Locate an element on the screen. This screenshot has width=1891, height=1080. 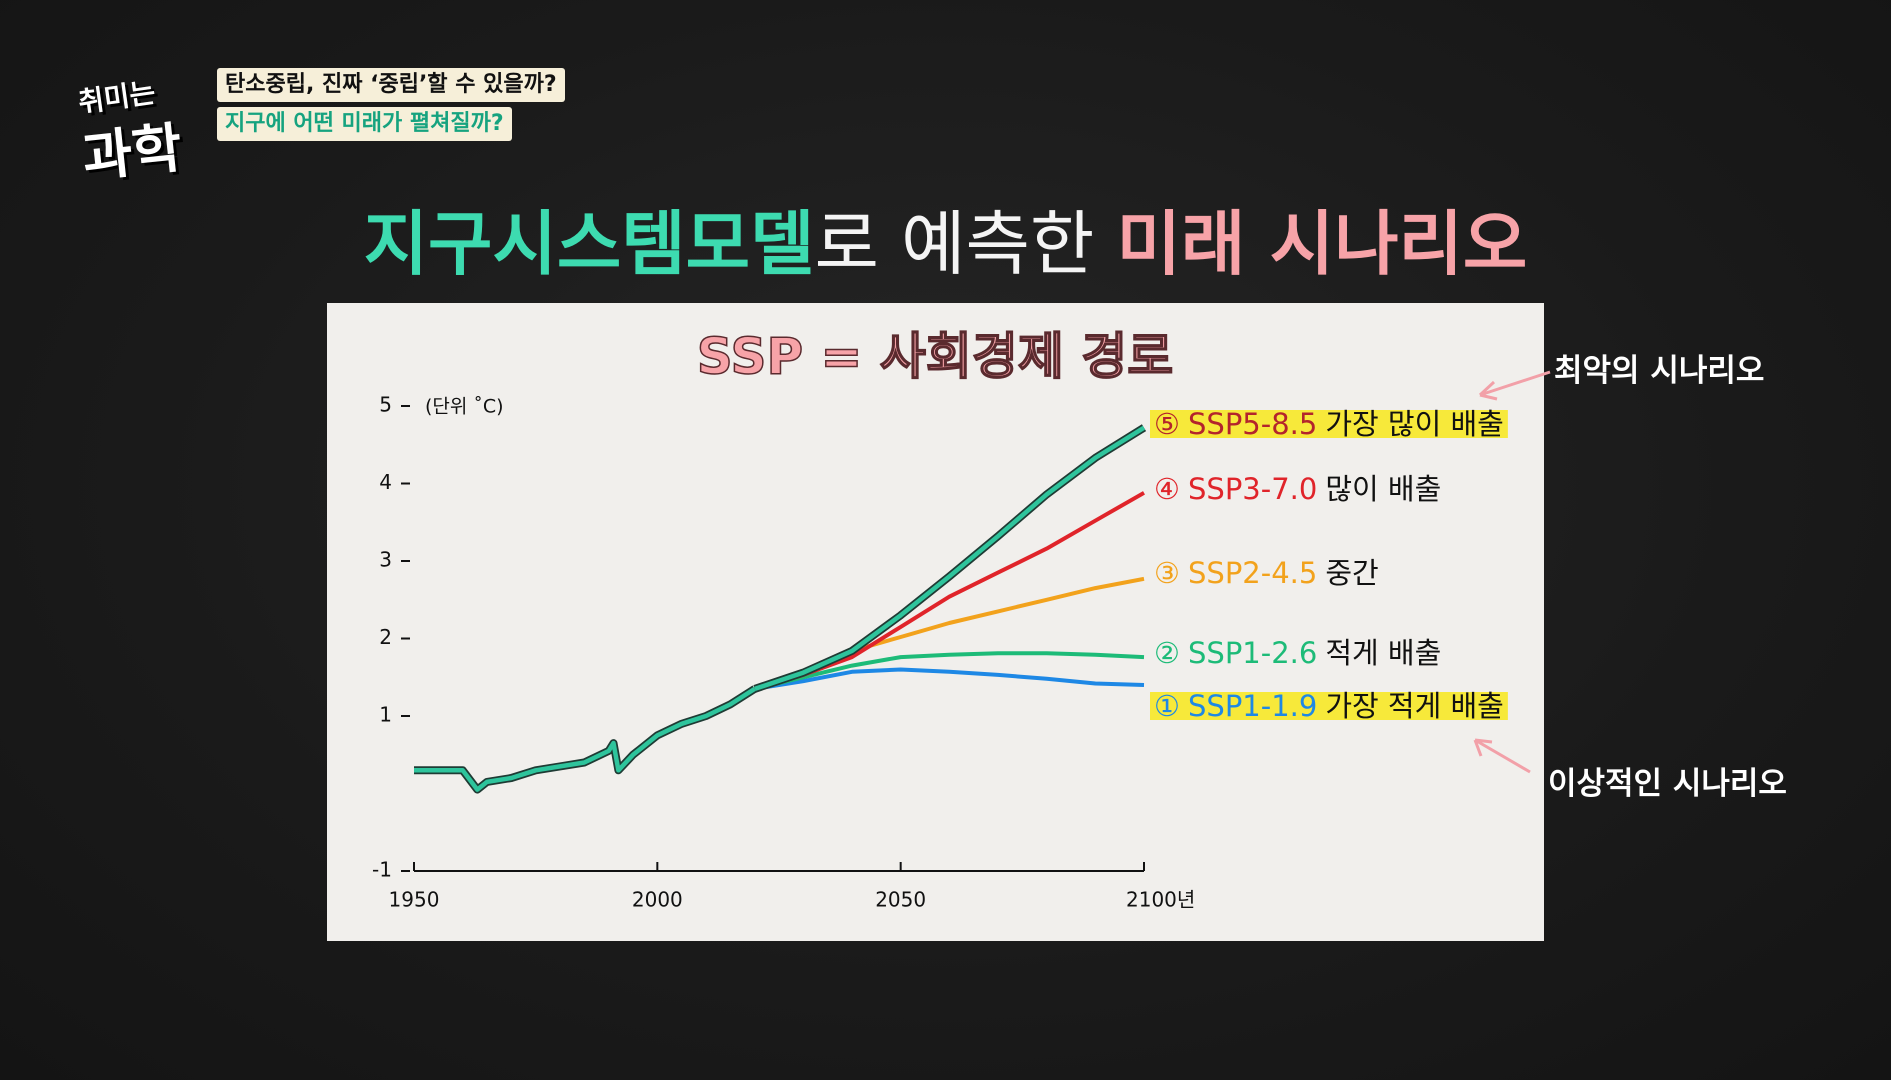
x-tick-label: 1950 is located at coordinates (414, 900).